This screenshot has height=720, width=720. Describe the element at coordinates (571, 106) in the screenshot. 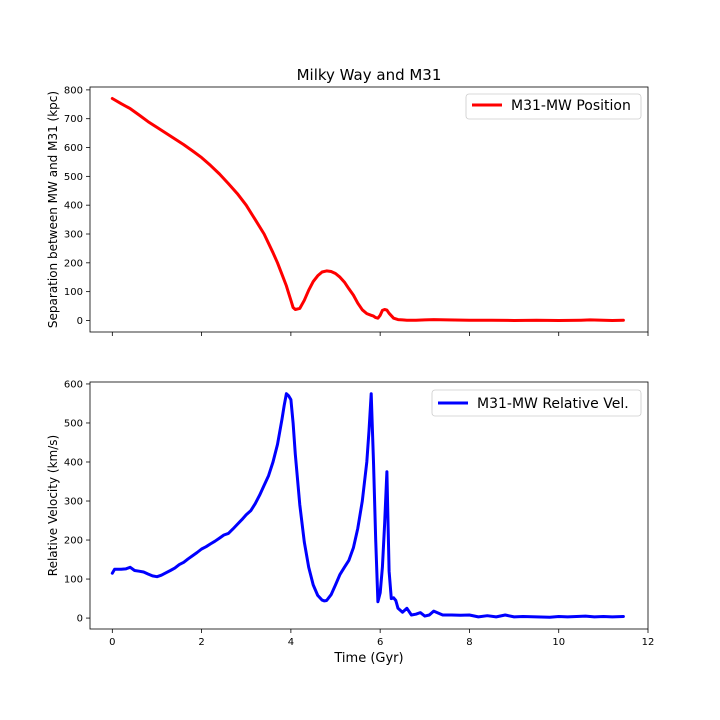

I see `position-legend-label: M31-MW Position` at that location.